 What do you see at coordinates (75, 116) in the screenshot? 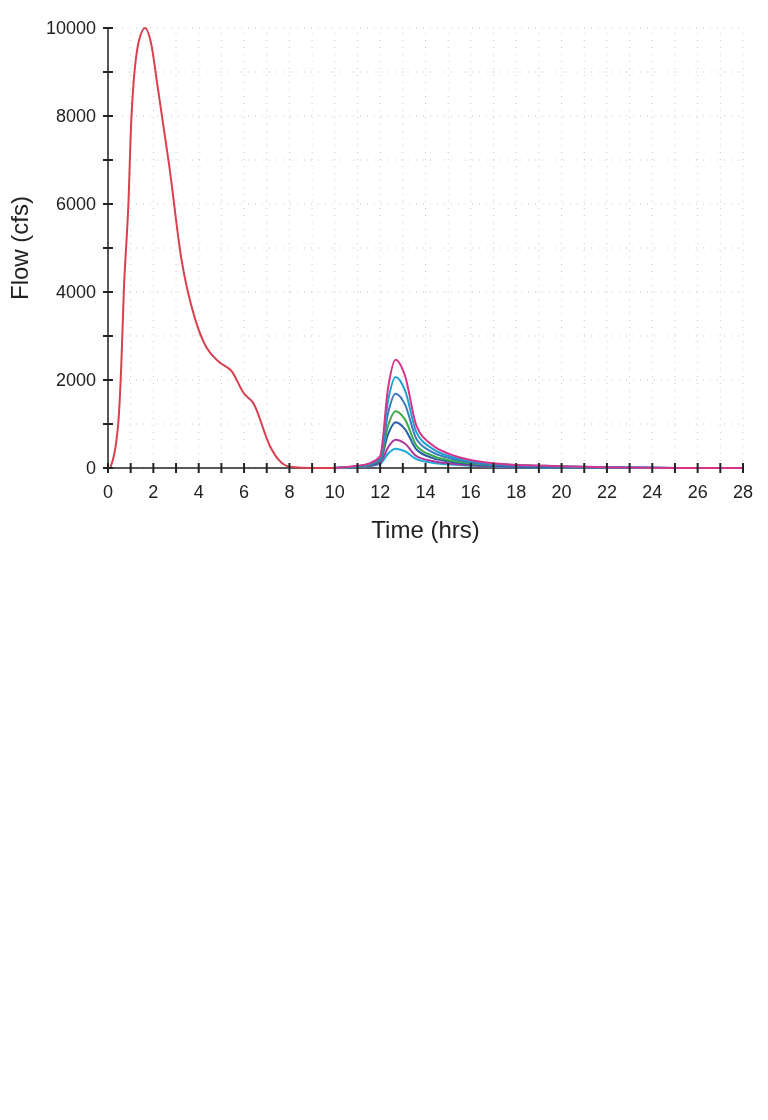
I see `y-tick-label: 8000` at bounding box center [75, 116].